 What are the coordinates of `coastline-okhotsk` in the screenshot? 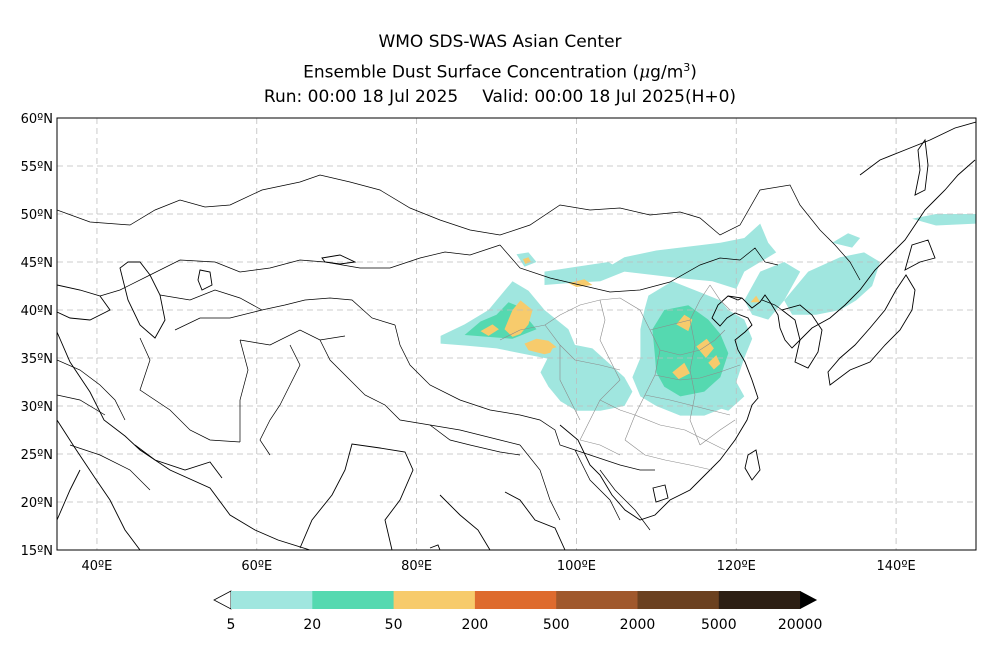 It's located at (917, 148).